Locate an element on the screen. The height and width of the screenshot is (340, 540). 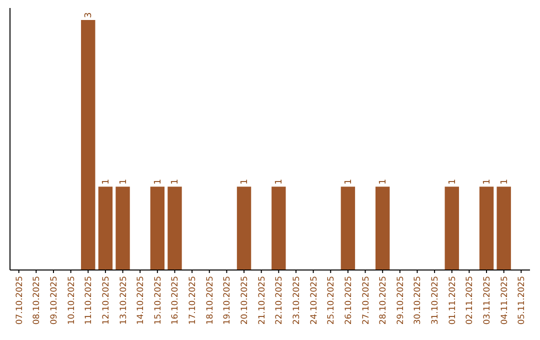
x-tick-label: 18.10.2025 is located at coordinates (210, 300).